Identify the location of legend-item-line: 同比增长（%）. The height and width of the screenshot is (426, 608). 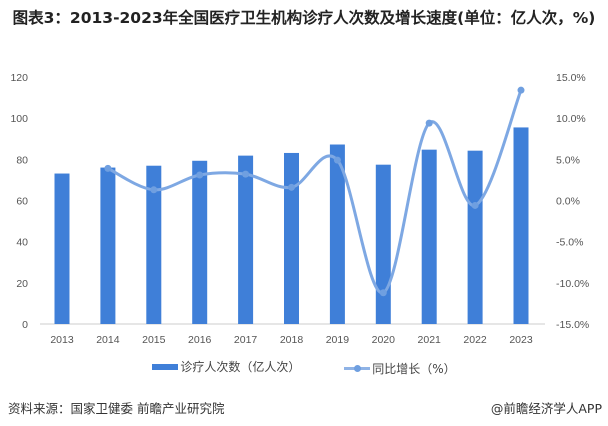
(400, 368).